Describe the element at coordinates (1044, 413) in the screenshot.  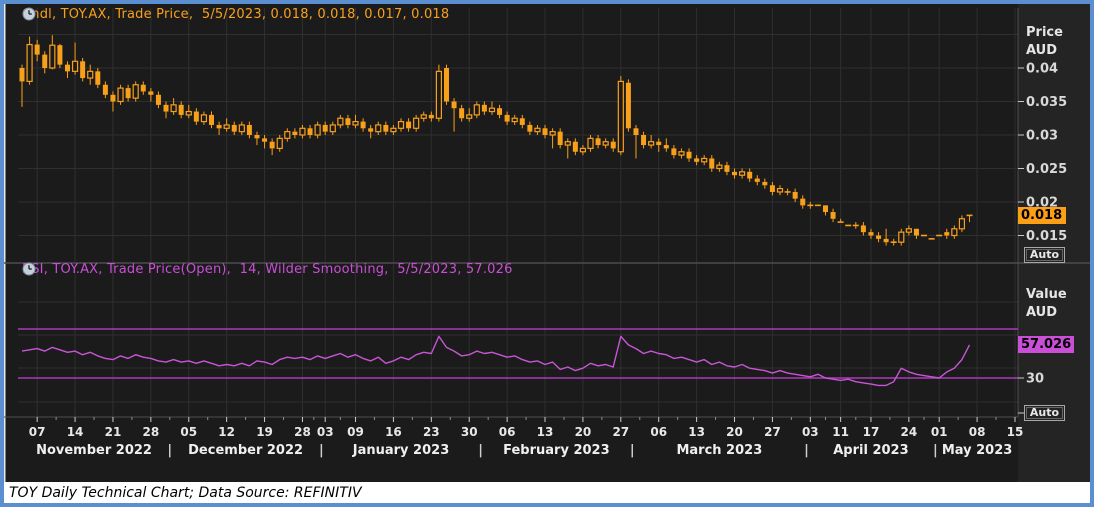
I see `rsi-axis-auto-button: Auto` at that location.